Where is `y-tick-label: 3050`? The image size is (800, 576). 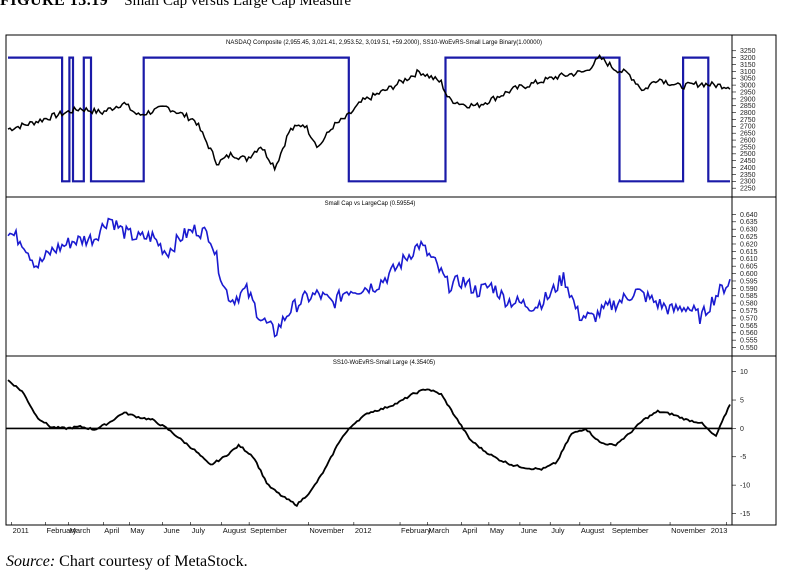 y-tick-label: 3050 is located at coordinates (748, 79).